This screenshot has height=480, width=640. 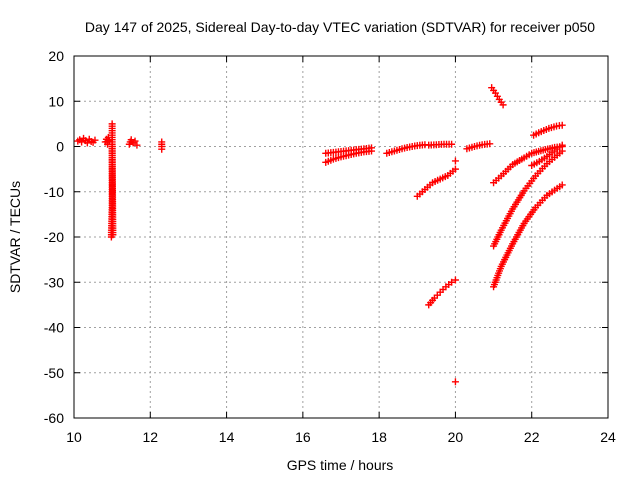 I want to click on series-cluster-10.3, so click(x=86, y=140).